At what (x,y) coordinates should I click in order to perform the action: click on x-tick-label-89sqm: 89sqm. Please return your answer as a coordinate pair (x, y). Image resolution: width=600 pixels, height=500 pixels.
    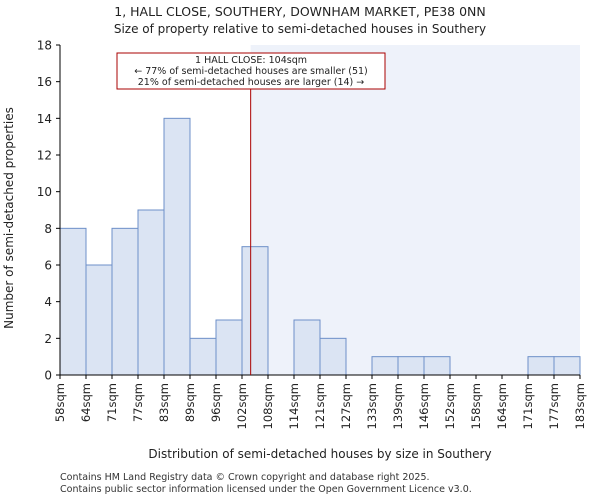
    Looking at the image, I should click on (190, 402).